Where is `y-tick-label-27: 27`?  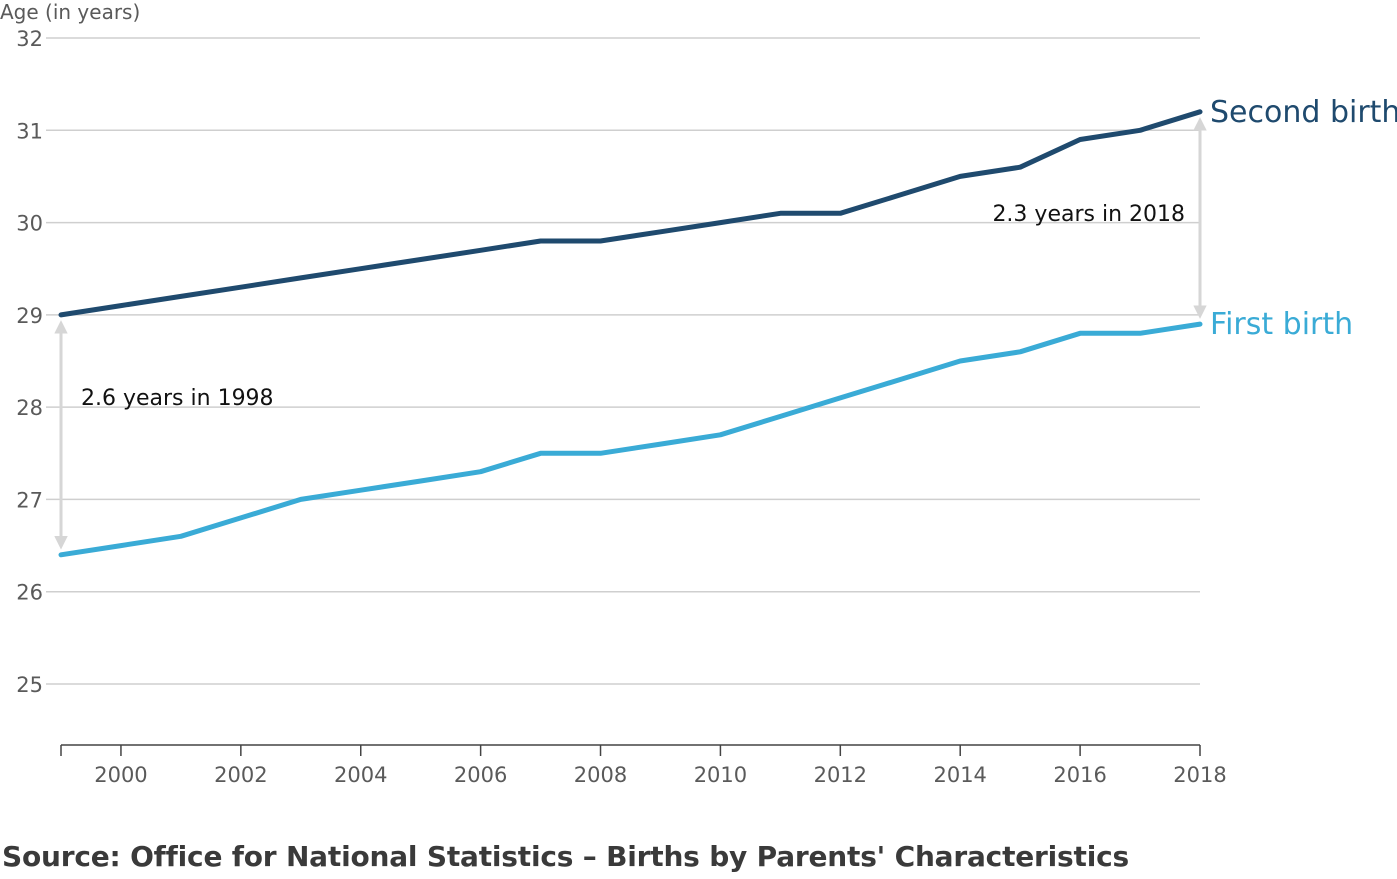 y-tick-label-27: 27 is located at coordinates (29, 500).